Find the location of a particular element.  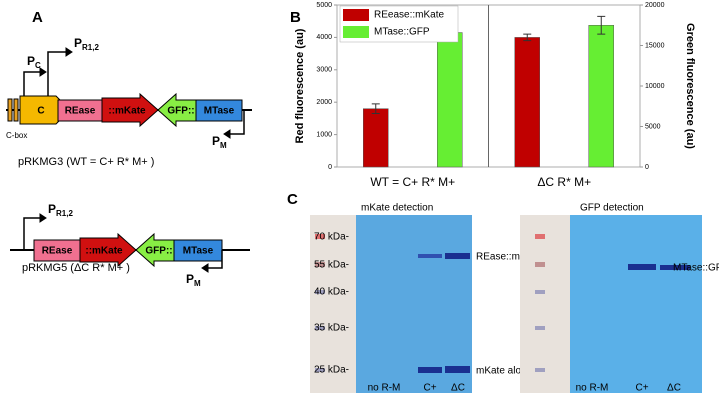

marker-label: 55 kDa- is located at coordinates (331, 265).